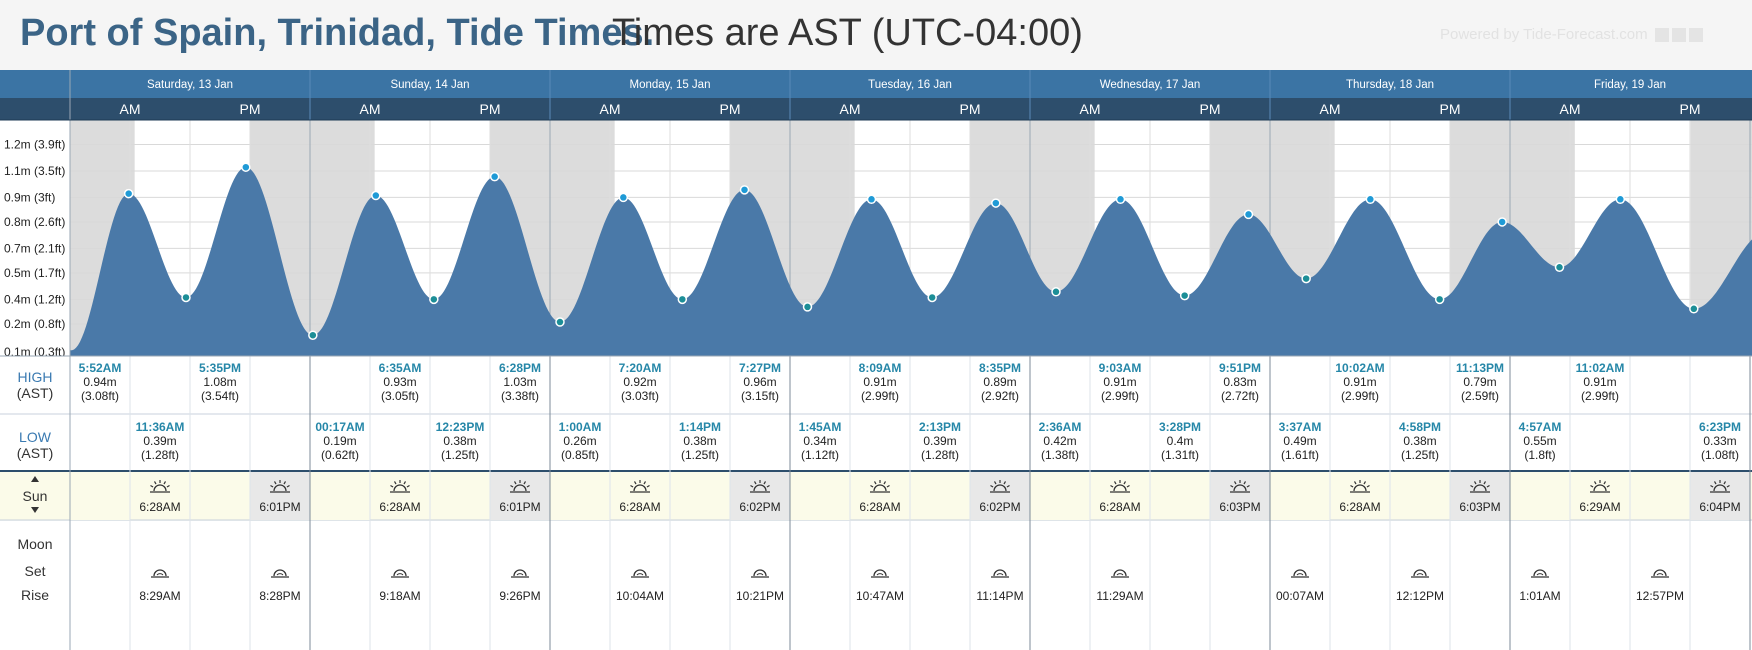  I want to click on moon-time: 12:12PM, so click(1420, 596).